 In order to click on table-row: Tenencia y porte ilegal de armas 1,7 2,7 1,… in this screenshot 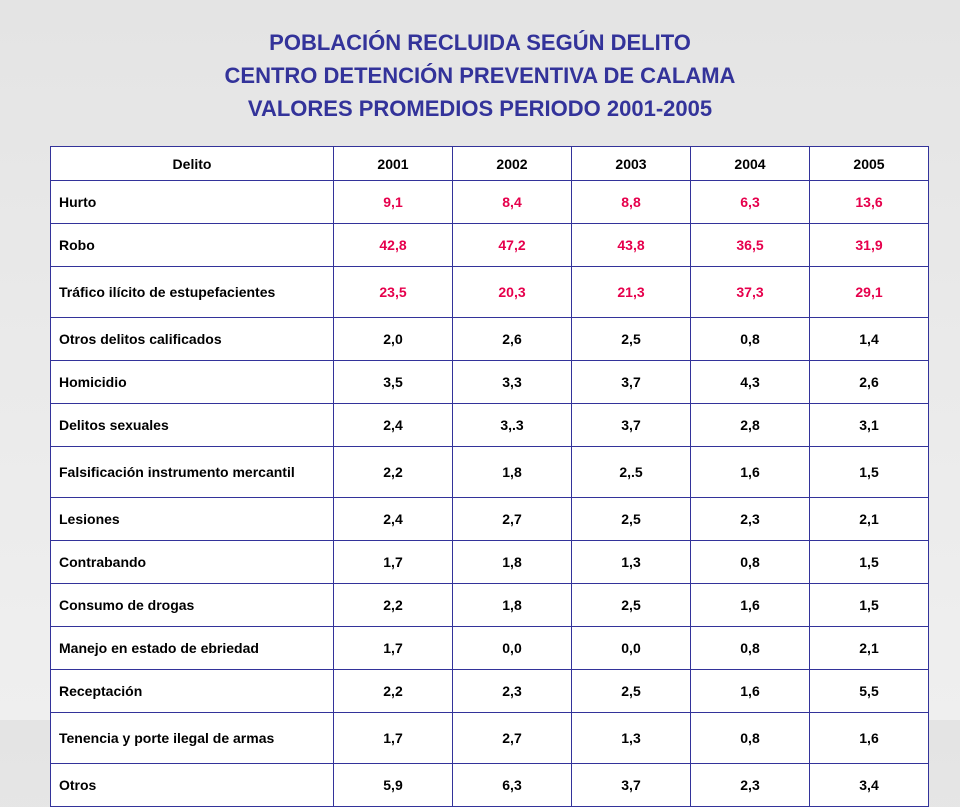, I will do `click(489, 738)`.